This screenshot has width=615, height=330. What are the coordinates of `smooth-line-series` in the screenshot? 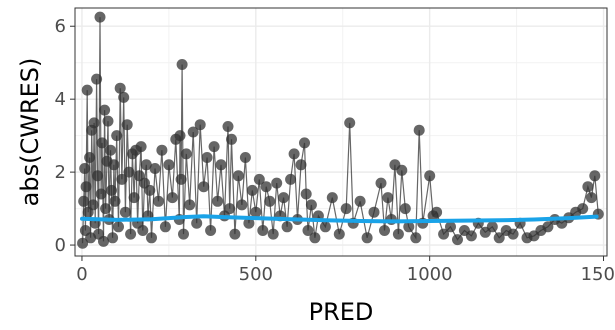 It's located at (339, 219).